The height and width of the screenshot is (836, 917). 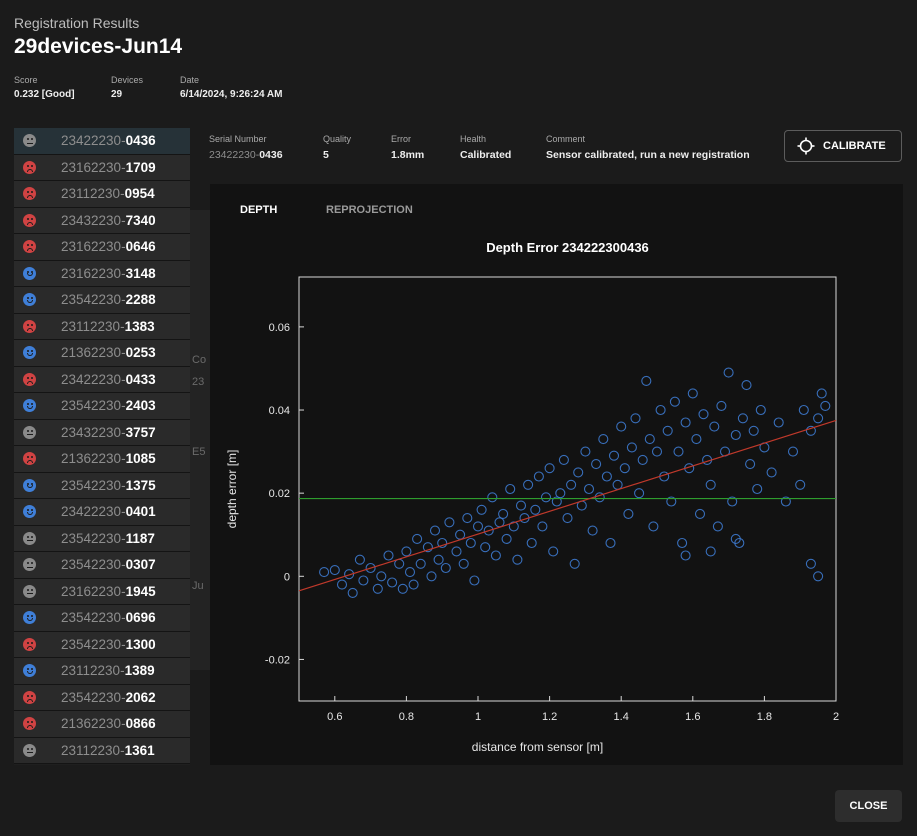 I want to click on device-list-item: 23542230-2403, so click(x=102, y=406).